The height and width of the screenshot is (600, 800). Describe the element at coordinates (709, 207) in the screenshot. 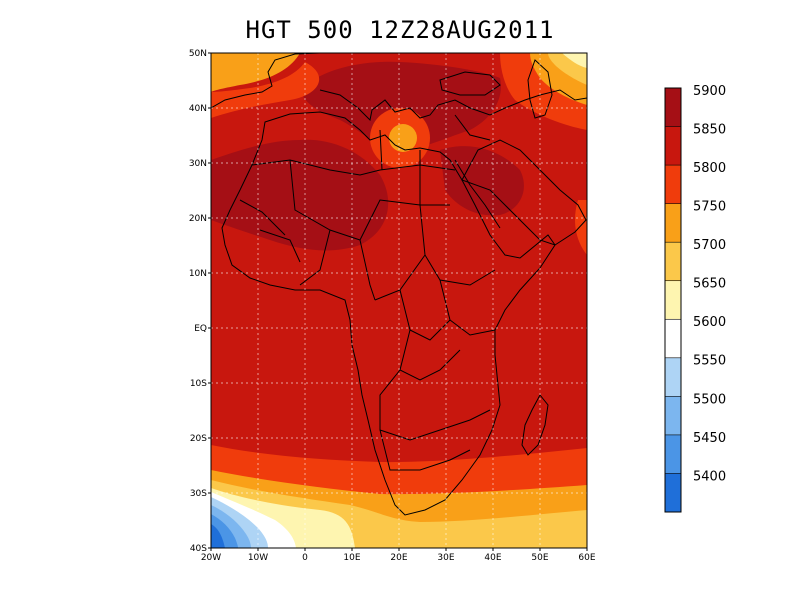

I see `colorbar-label: 5750` at that location.